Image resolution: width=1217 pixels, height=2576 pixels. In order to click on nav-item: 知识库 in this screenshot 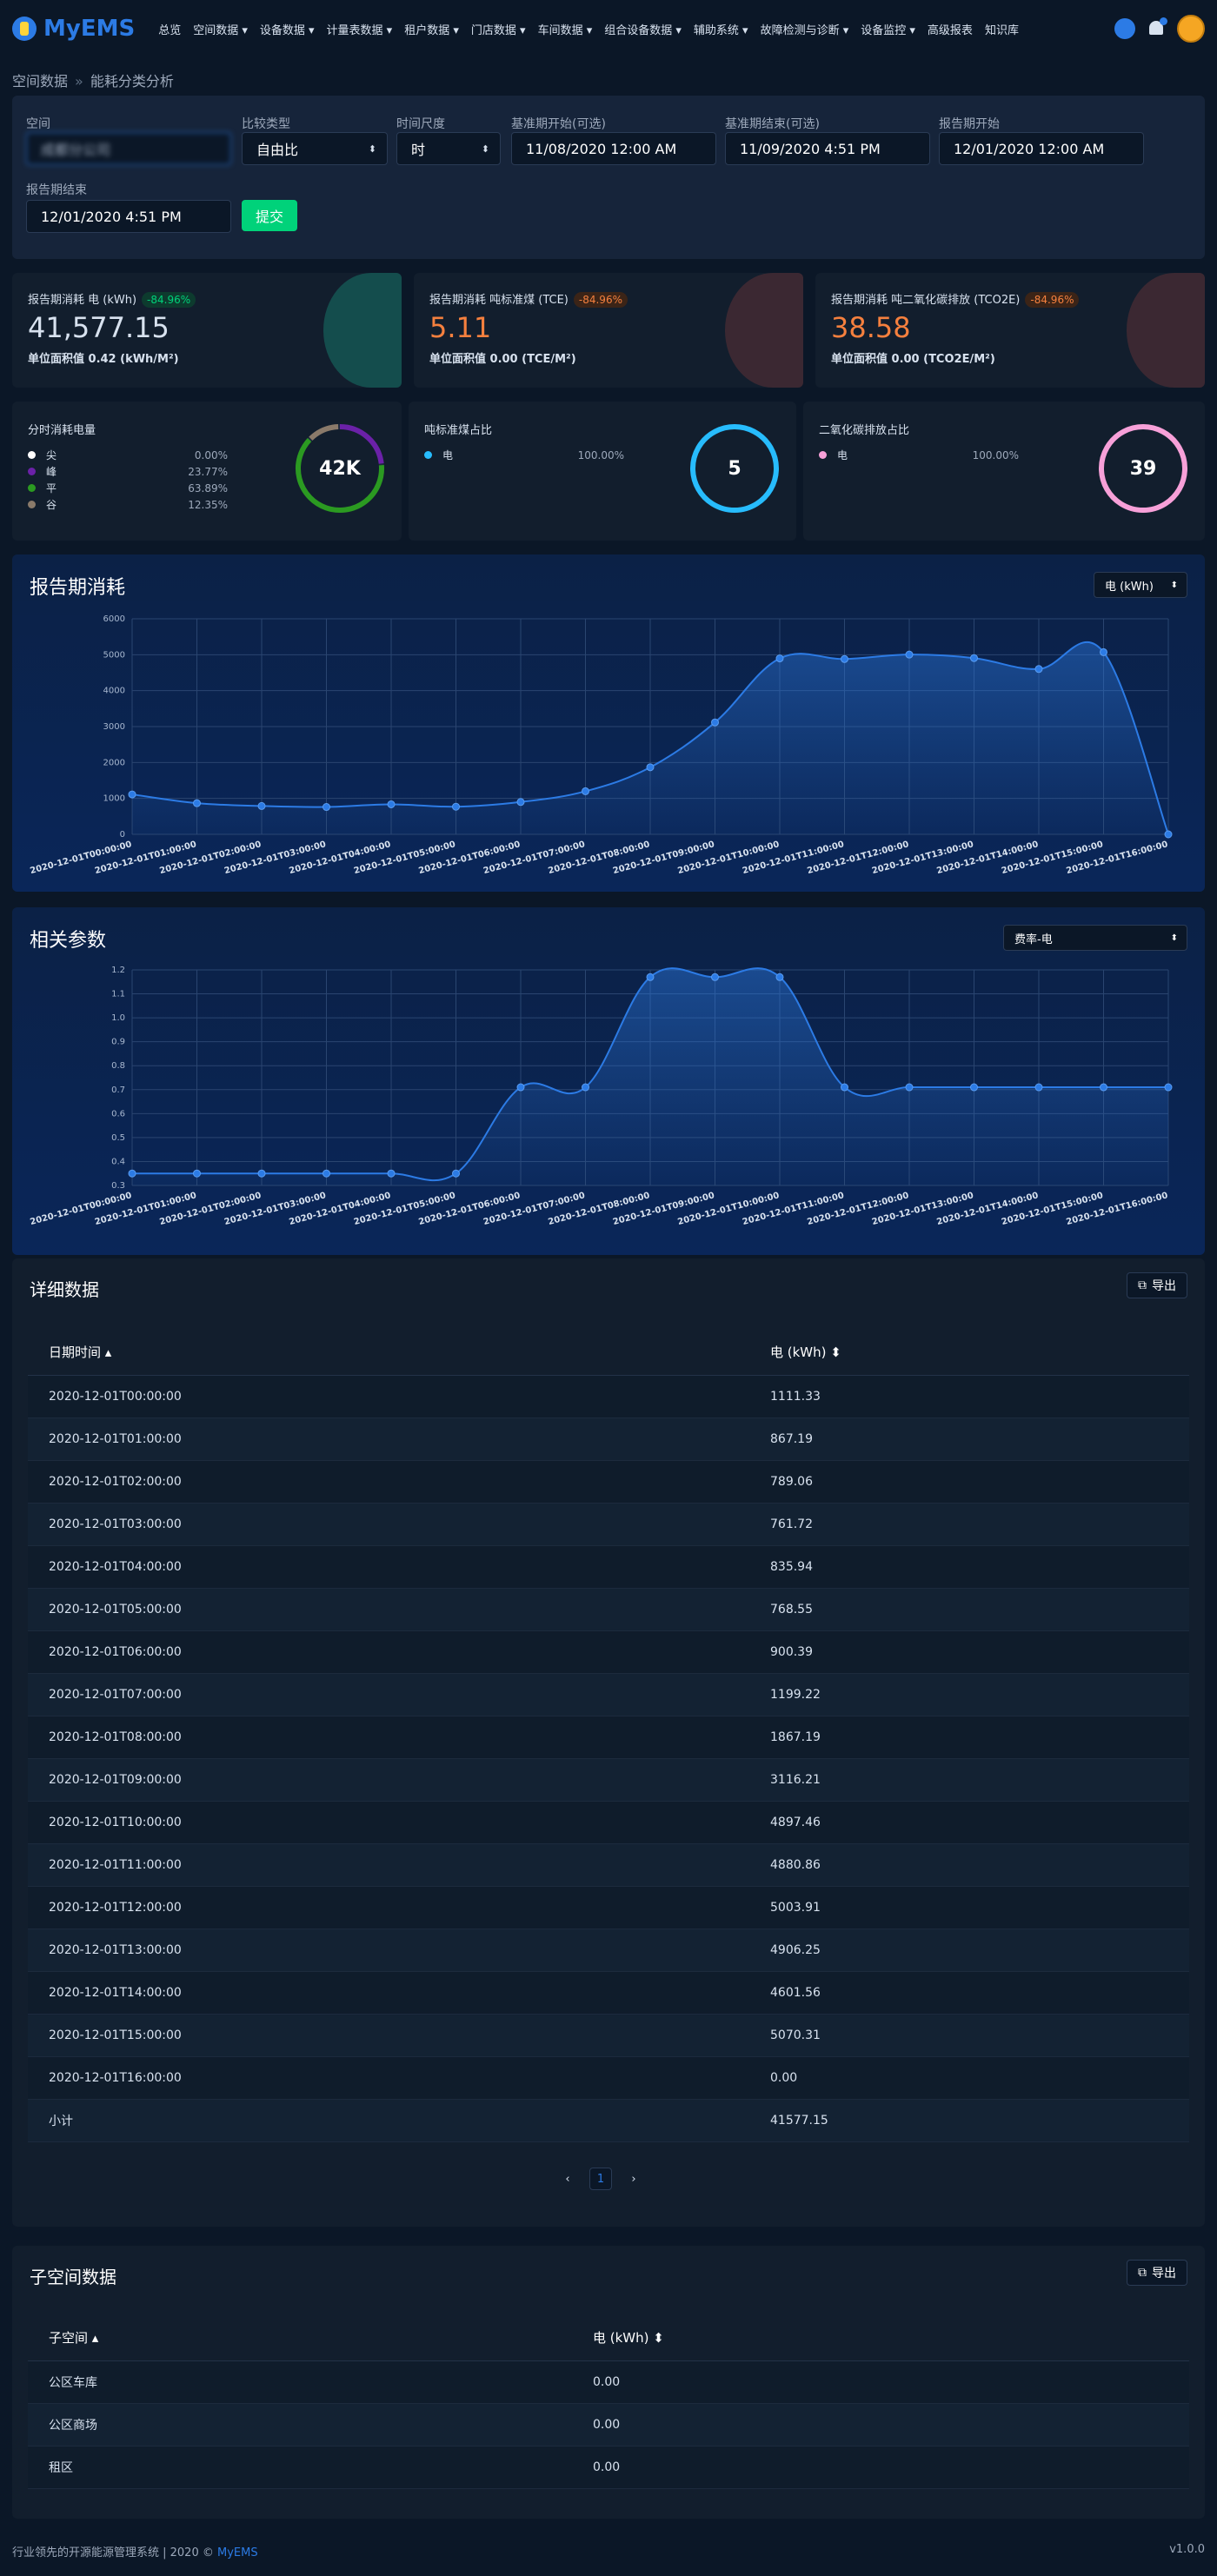, I will do `click(1001, 30)`.